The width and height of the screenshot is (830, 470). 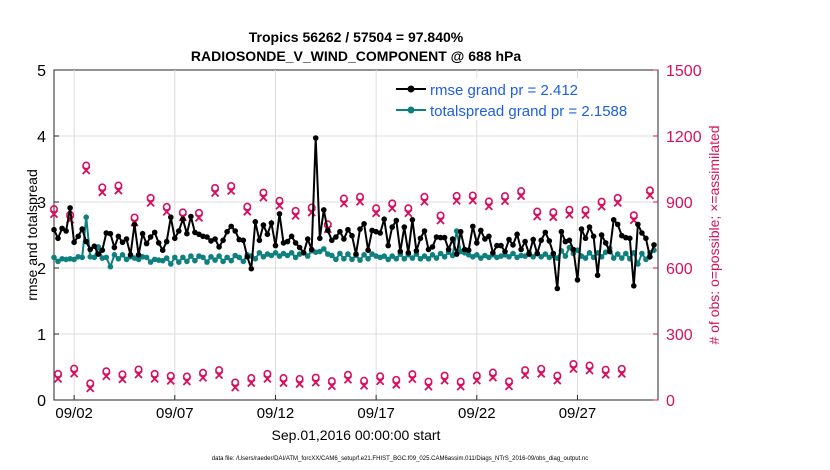 I want to click on x-tick-label: 09/27, so click(x=578, y=413).